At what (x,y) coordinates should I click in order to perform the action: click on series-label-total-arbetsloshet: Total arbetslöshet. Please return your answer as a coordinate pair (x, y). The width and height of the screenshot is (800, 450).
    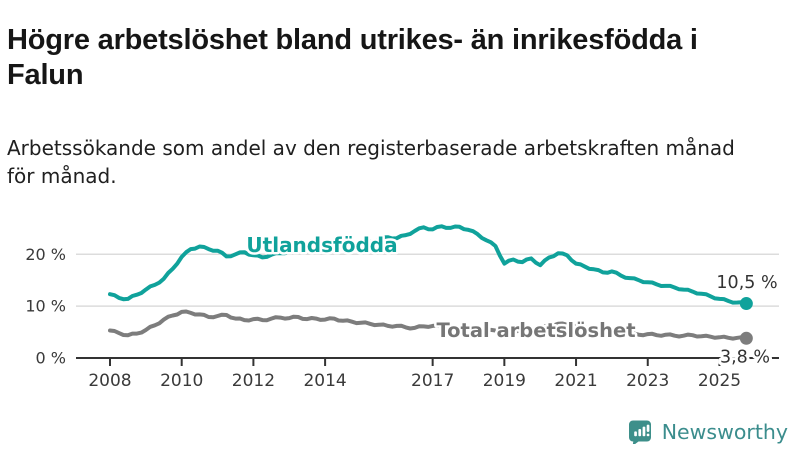
    Looking at the image, I should click on (535, 330).